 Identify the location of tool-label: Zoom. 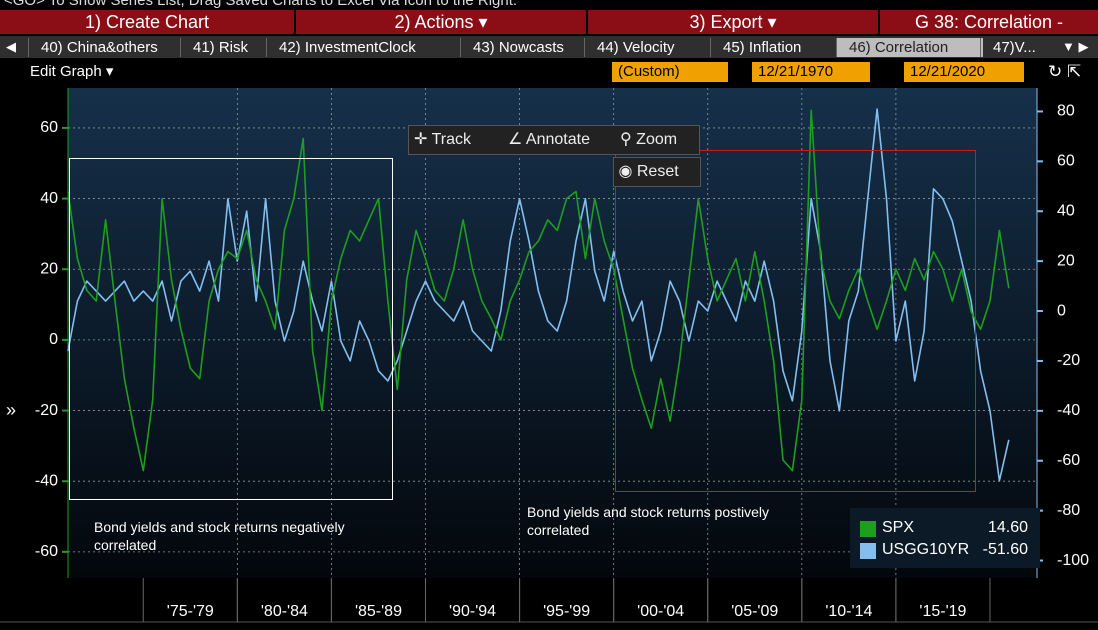
(657, 139).